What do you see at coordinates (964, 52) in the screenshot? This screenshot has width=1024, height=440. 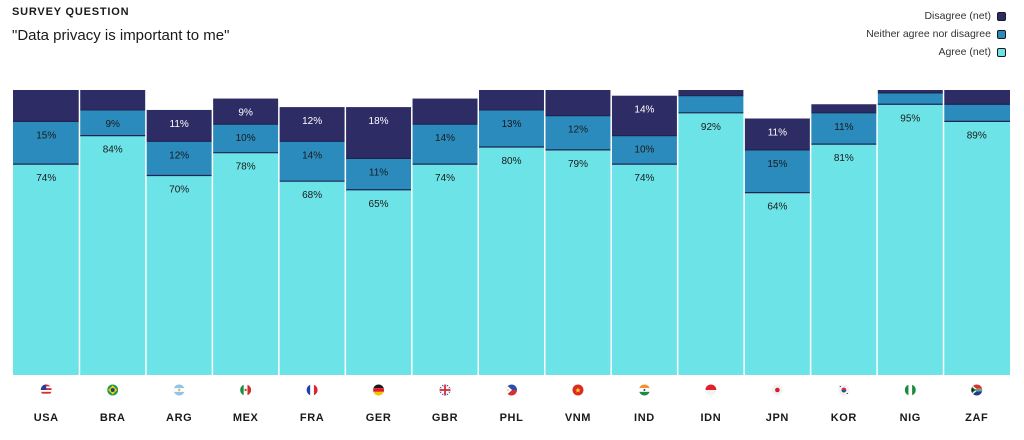 I see `legend-label-agree: Agree (net)` at bounding box center [964, 52].